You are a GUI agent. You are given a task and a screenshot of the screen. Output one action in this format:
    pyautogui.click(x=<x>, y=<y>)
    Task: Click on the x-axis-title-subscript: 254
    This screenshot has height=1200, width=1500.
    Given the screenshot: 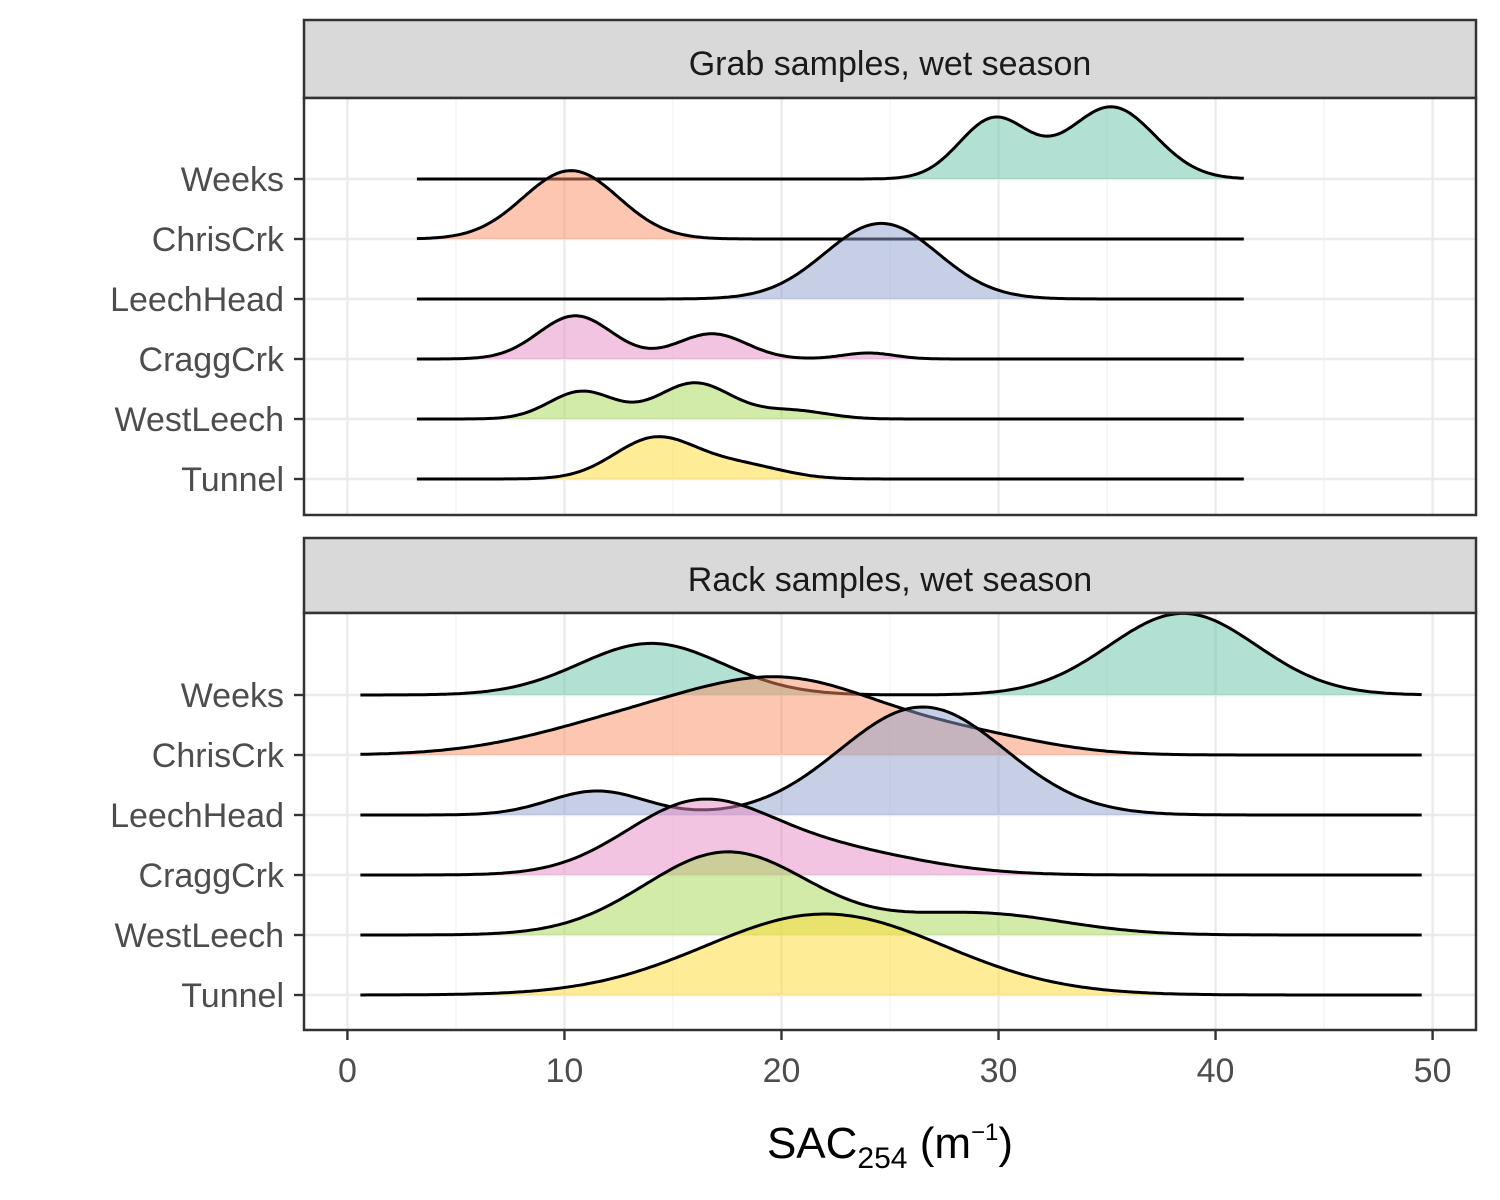 What is the action you would take?
    pyautogui.click(x=882, y=1158)
    